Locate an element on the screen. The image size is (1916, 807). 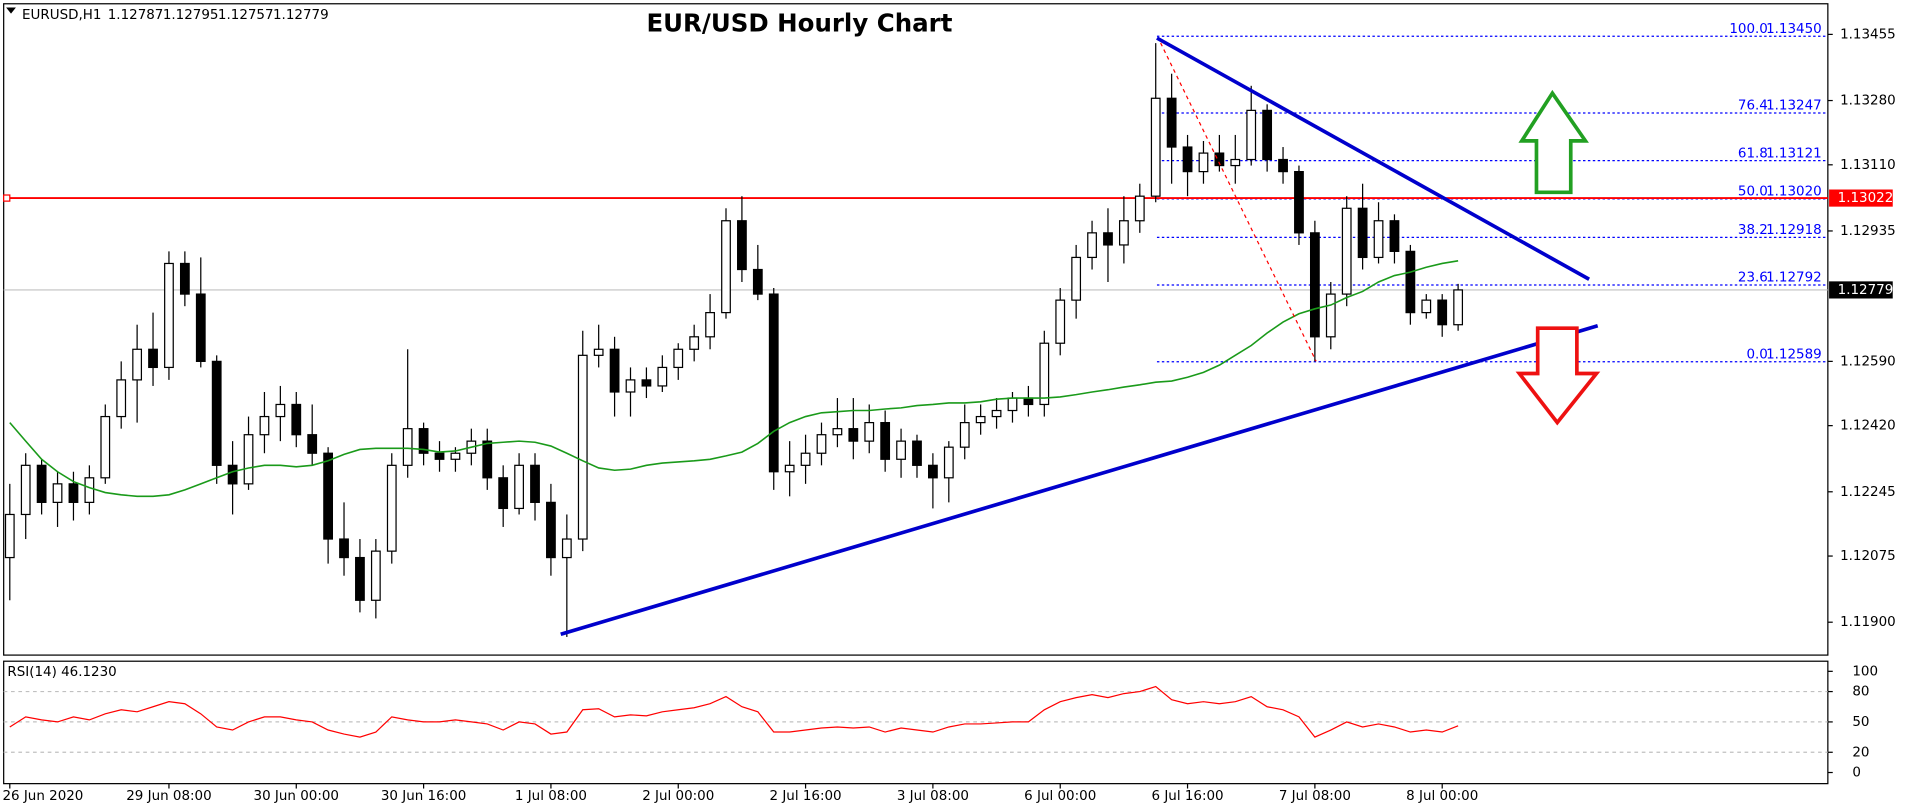
x-tick-label: 26 Jun 2020 is located at coordinates (42, 796).